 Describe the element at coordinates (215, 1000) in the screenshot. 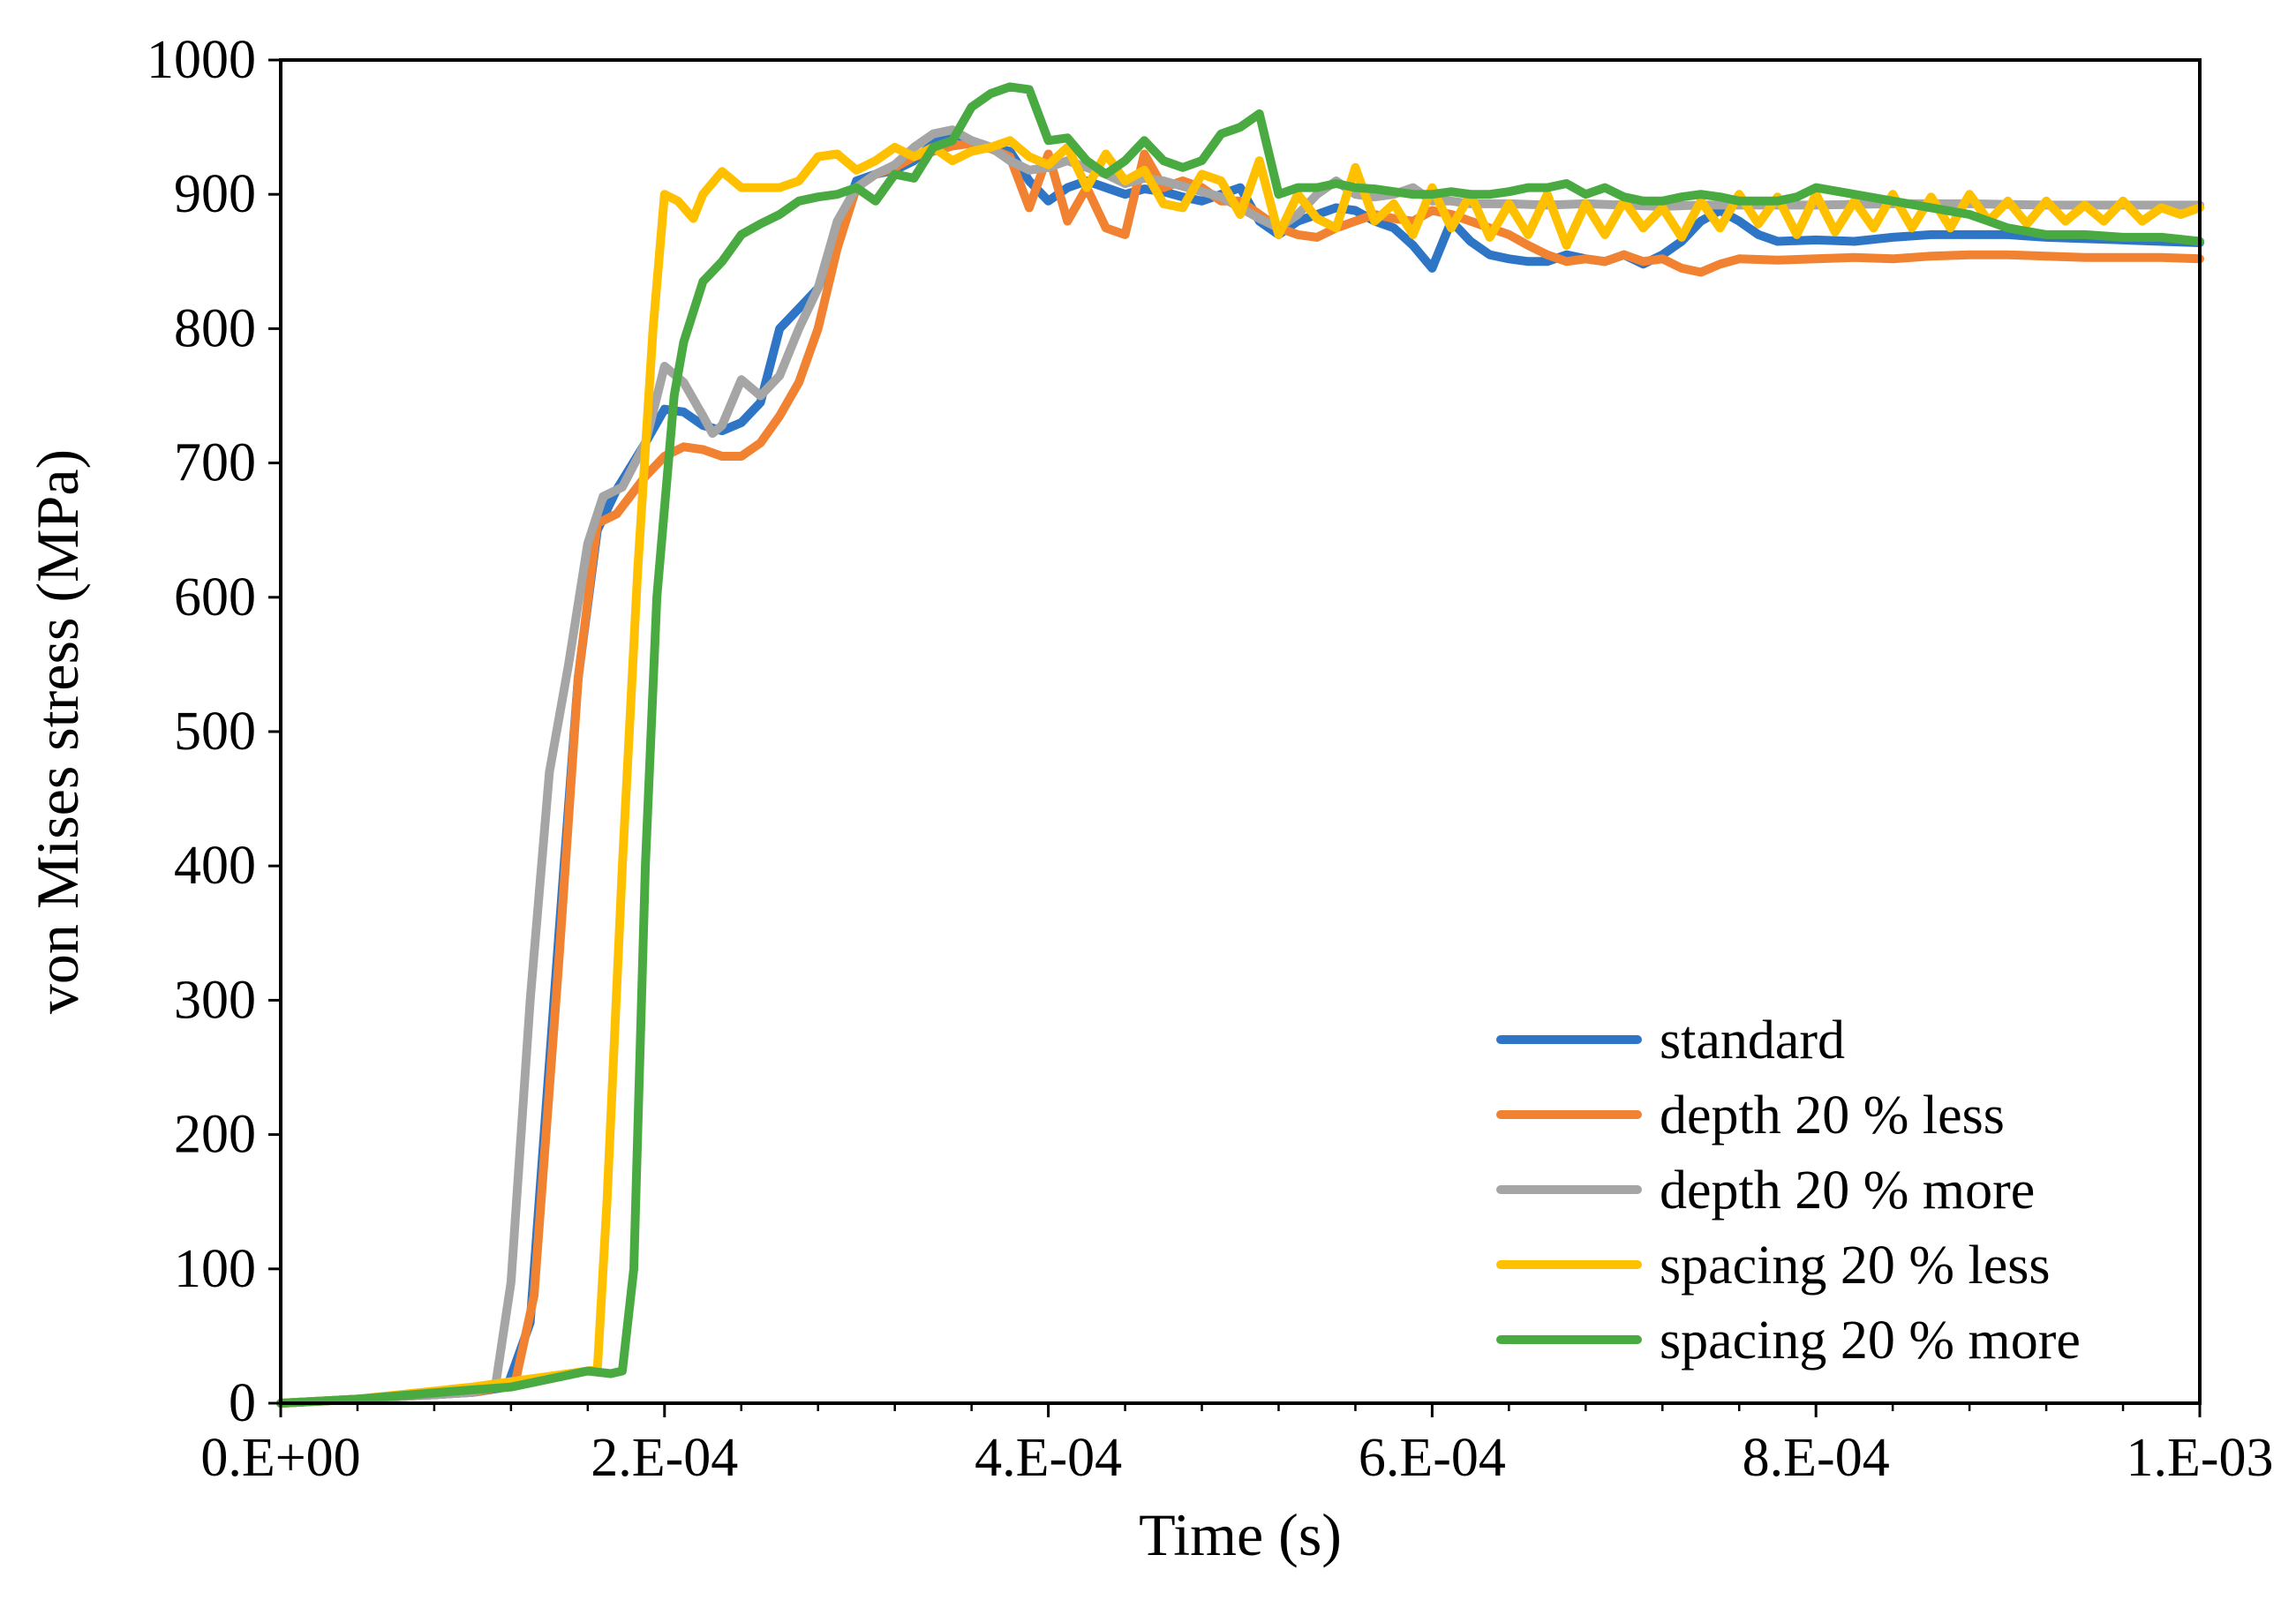

I see `y-tick-label: 300` at that location.